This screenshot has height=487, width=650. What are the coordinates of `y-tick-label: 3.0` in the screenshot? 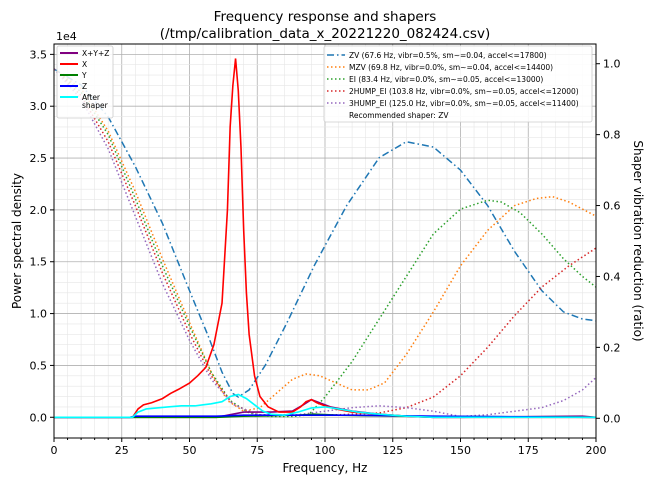 It's located at (39, 106).